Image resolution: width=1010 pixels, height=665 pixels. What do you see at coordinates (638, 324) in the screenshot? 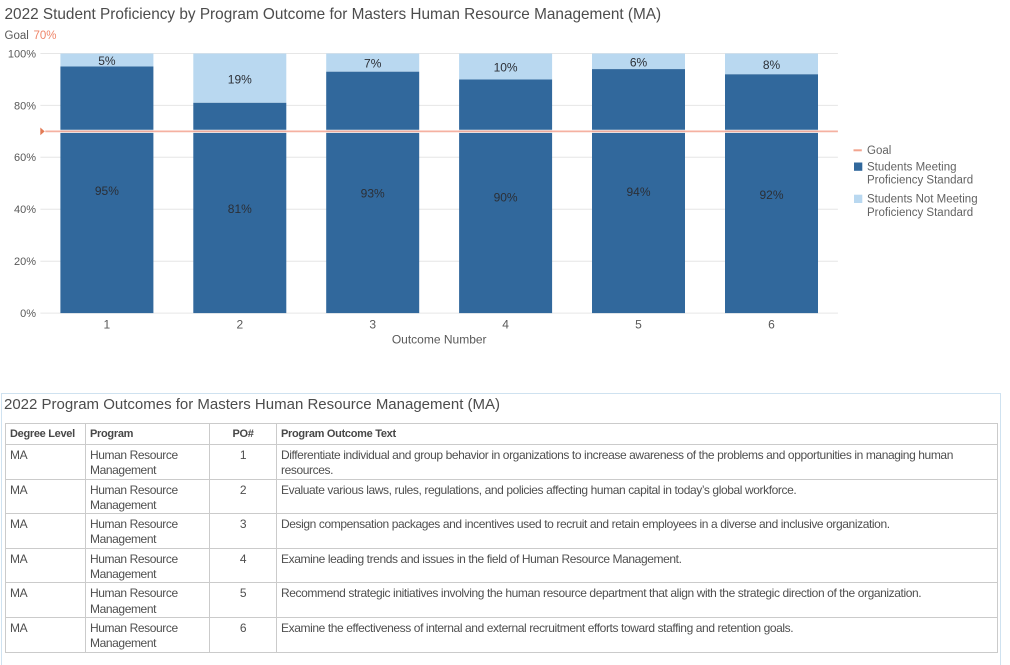
I see `svg-text: 5` at bounding box center [638, 324].